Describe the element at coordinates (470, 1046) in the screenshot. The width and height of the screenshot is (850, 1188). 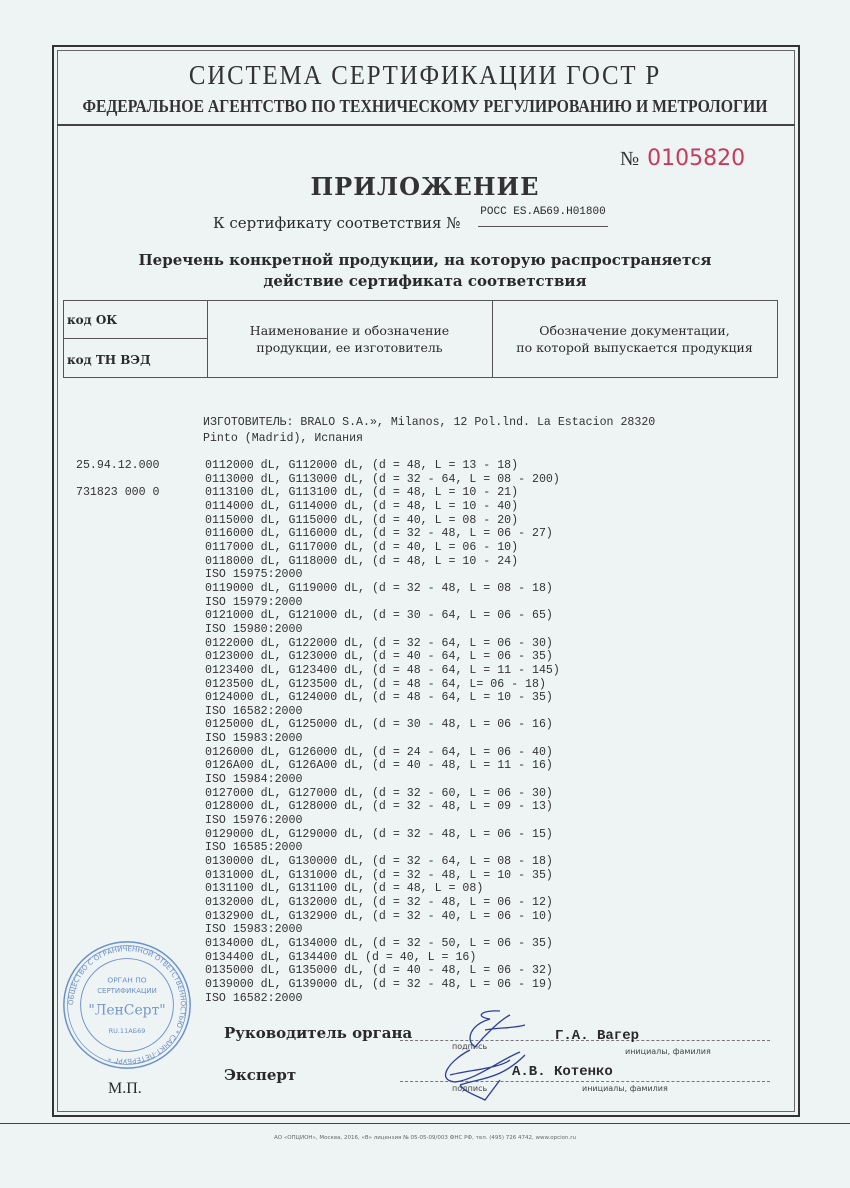
I see `head-signature-caption: подпись` at that location.